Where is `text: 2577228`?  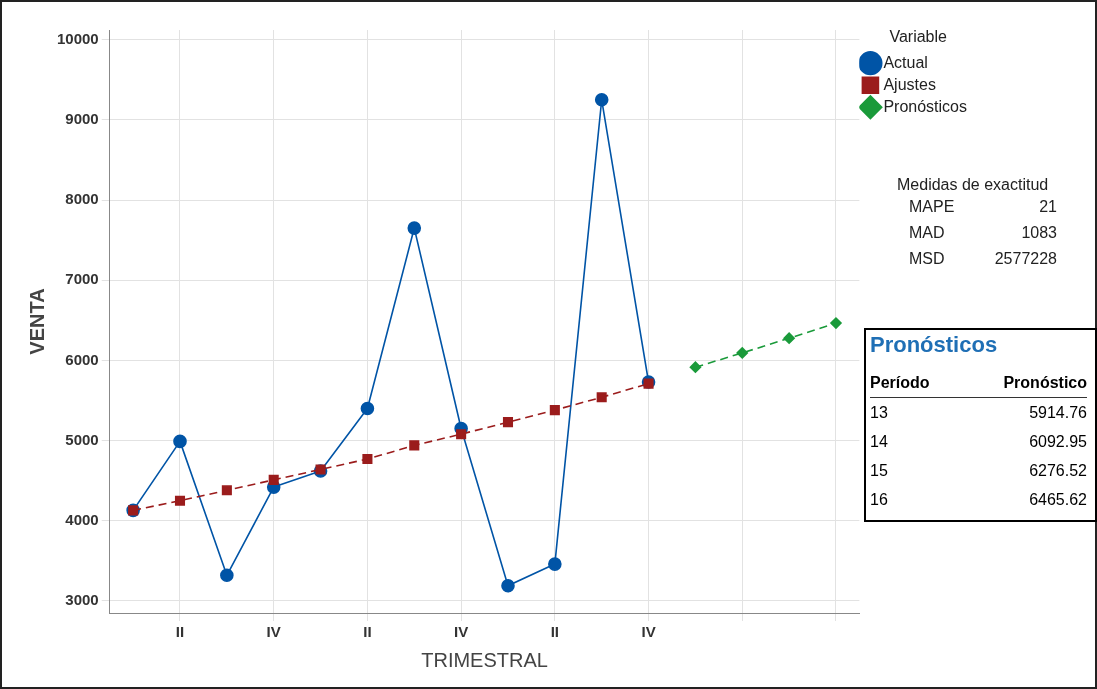 text: 2577228 is located at coordinates (1025, 259).